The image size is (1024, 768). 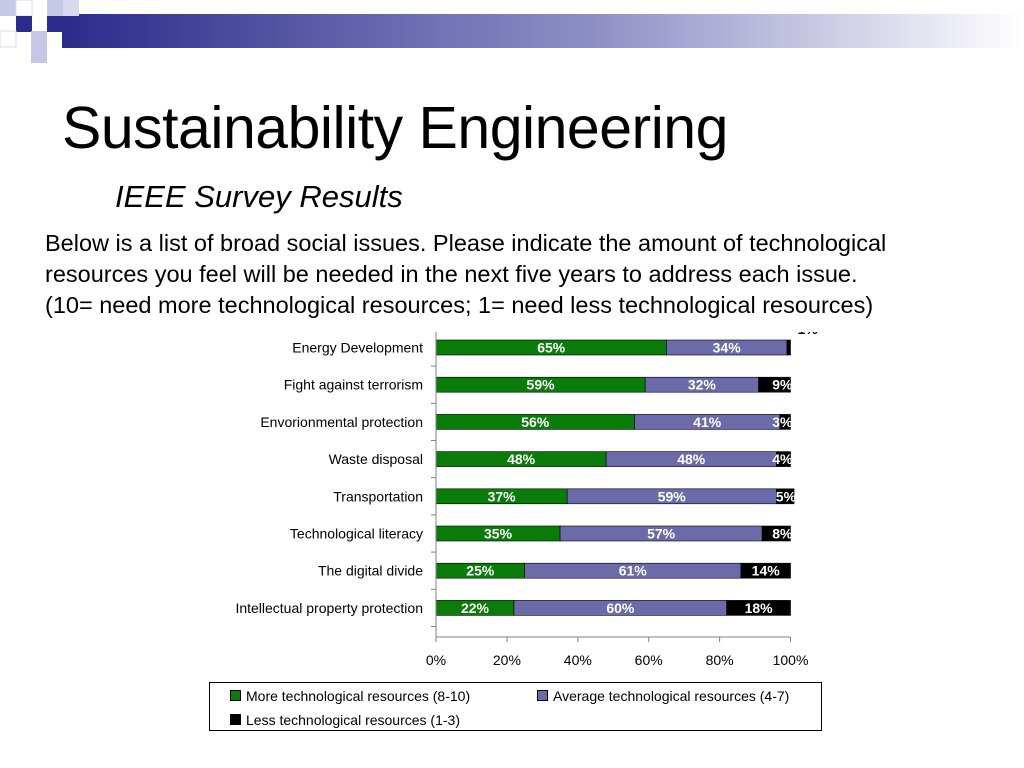 I want to click on x-tick-label: 100%, so click(x=791, y=660).